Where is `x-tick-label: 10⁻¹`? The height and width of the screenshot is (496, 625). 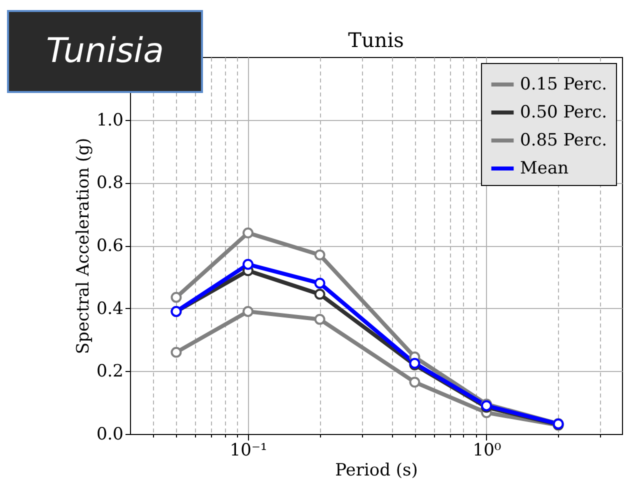
x-tick-label: 10⁻¹ is located at coordinates (249, 450).